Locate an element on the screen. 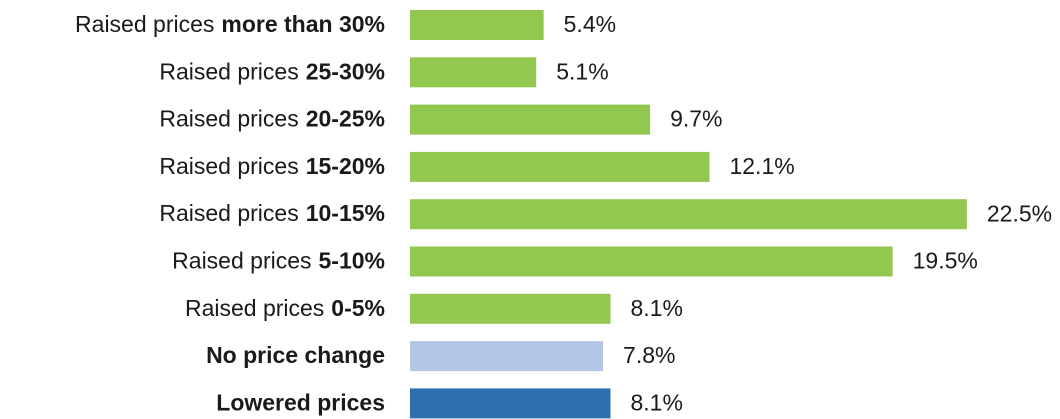 The image size is (1060, 419). value-label: 12.1% is located at coordinates (761, 166).